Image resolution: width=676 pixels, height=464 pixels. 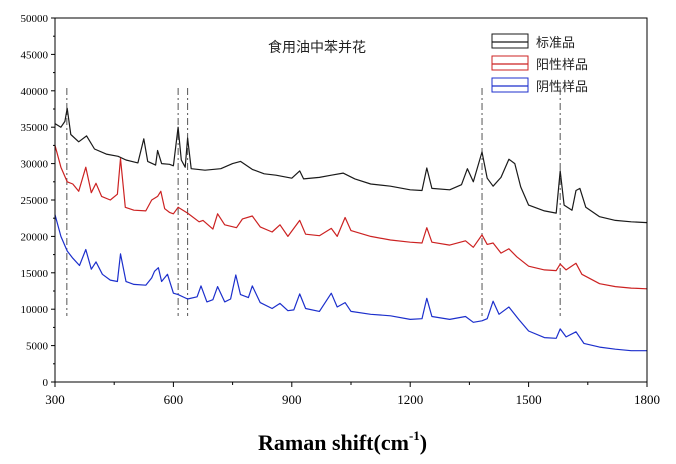 I want to click on x-axis-title: Raman shift(cm-1), so click(x=342, y=441).